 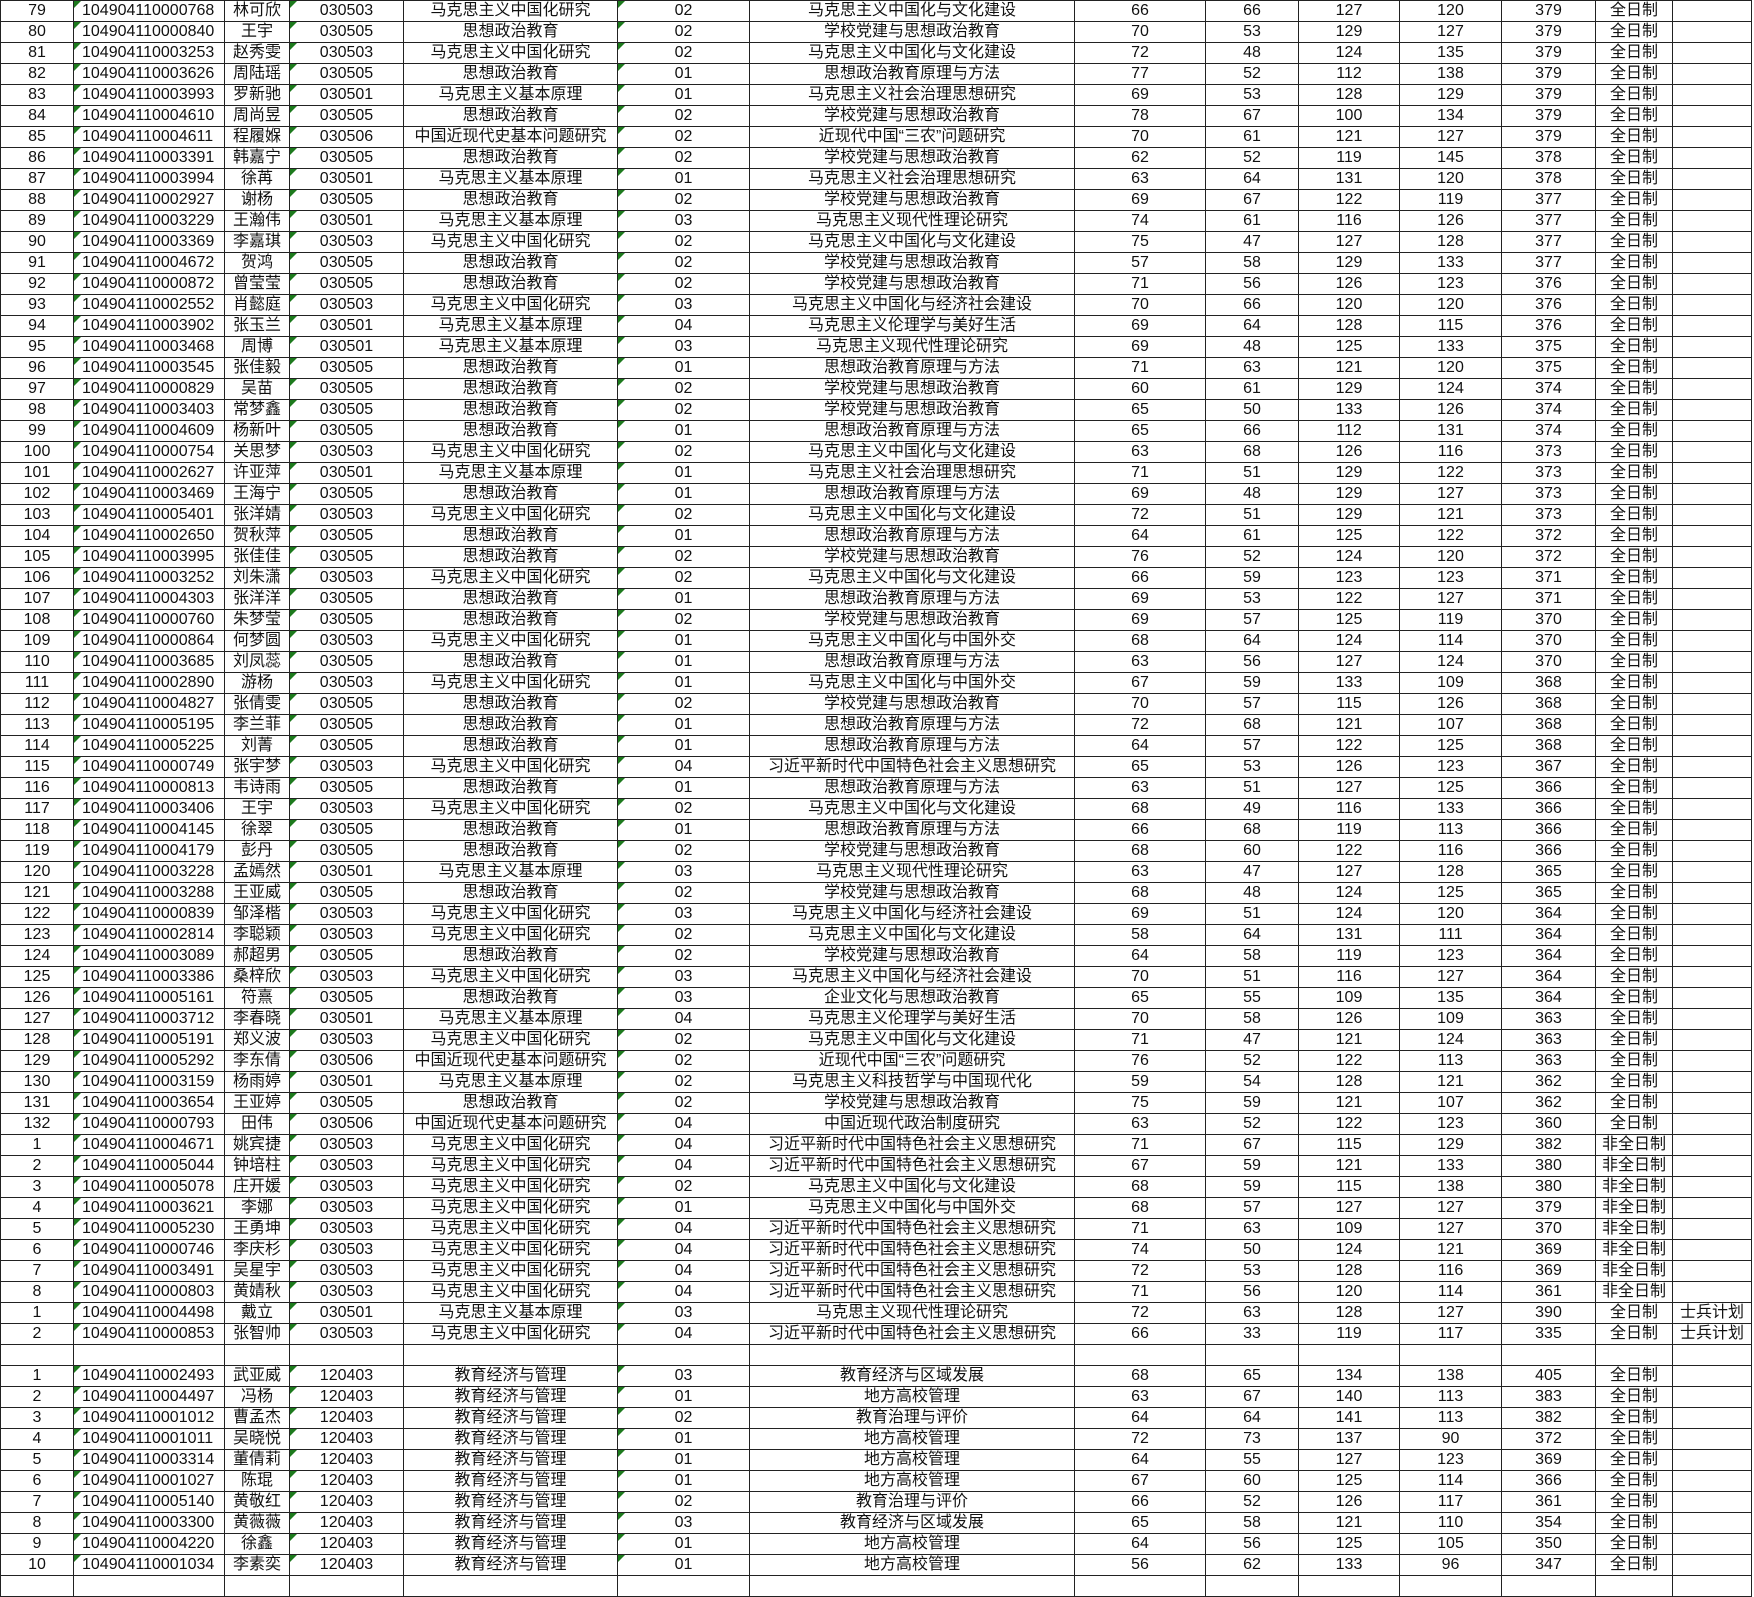 I want to click on student-name-cell: 林可欣, so click(x=257, y=11).